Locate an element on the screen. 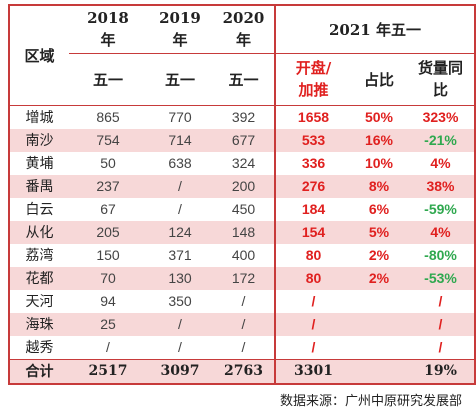 This screenshot has width=476, height=413. share-cell: 16% is located at coordinates (379, 140).